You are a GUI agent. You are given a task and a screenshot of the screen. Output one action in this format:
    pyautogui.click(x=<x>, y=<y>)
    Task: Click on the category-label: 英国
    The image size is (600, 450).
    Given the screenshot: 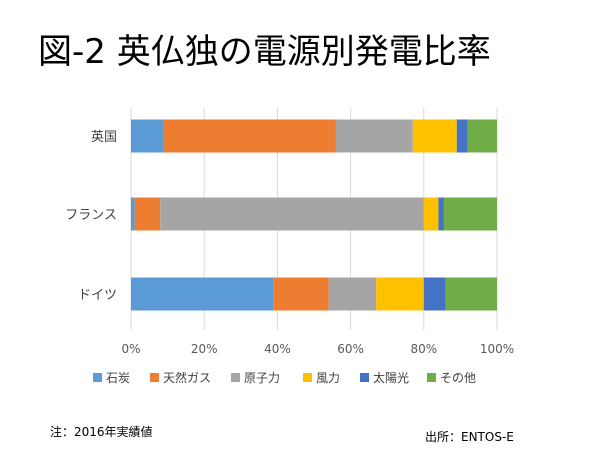 What is the action you would take?
    pyautogui.click(x=104, y=137)
    